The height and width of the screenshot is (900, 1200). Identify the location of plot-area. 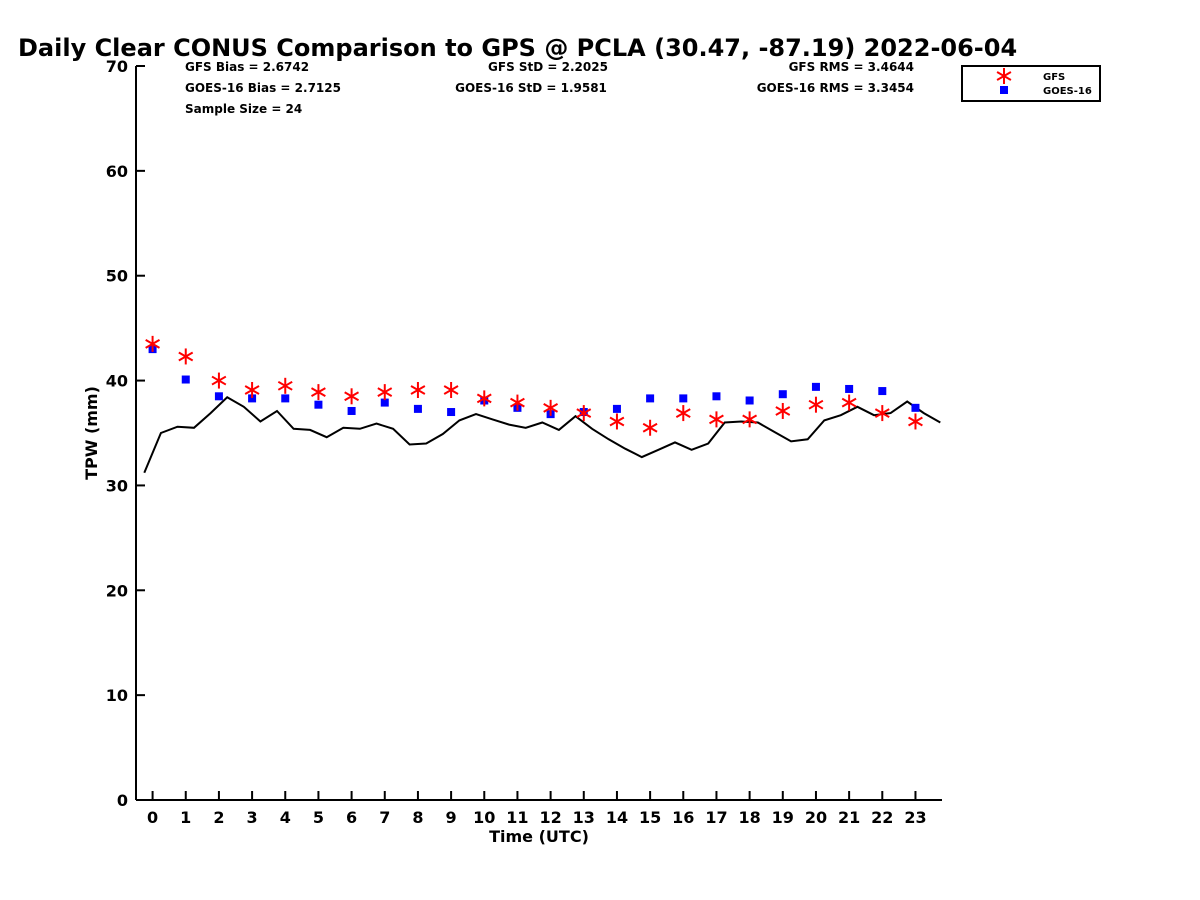
(542, 404).